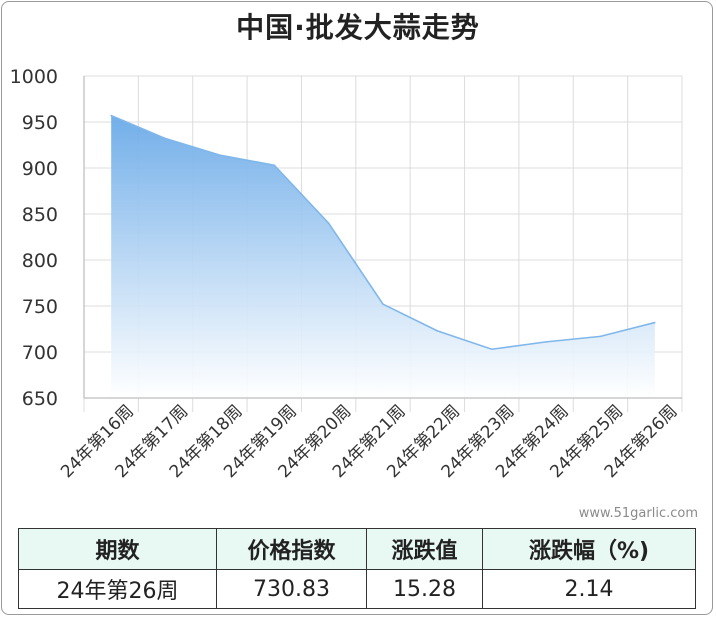 This screenshot has width=716, height=618. What do you see at coordinates (34, 77) in the screenshot?
I see `y-tick-label: 1000` at bounding box center [34, 77].